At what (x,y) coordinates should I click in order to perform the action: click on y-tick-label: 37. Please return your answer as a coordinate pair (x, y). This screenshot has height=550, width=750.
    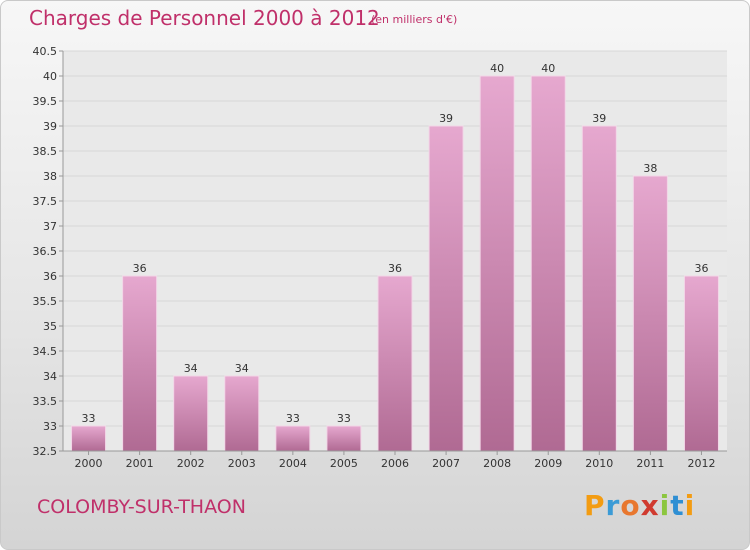
    Looking at the image, I should click on (50, 226).